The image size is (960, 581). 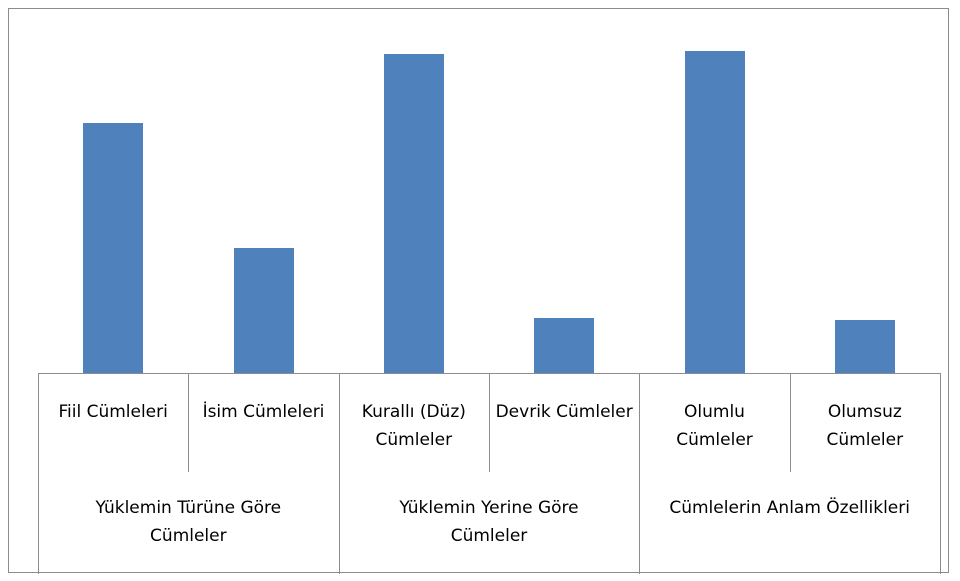 I want to click on x-tick-label: Fiil Cümleleri, so click(x=113, y=412).